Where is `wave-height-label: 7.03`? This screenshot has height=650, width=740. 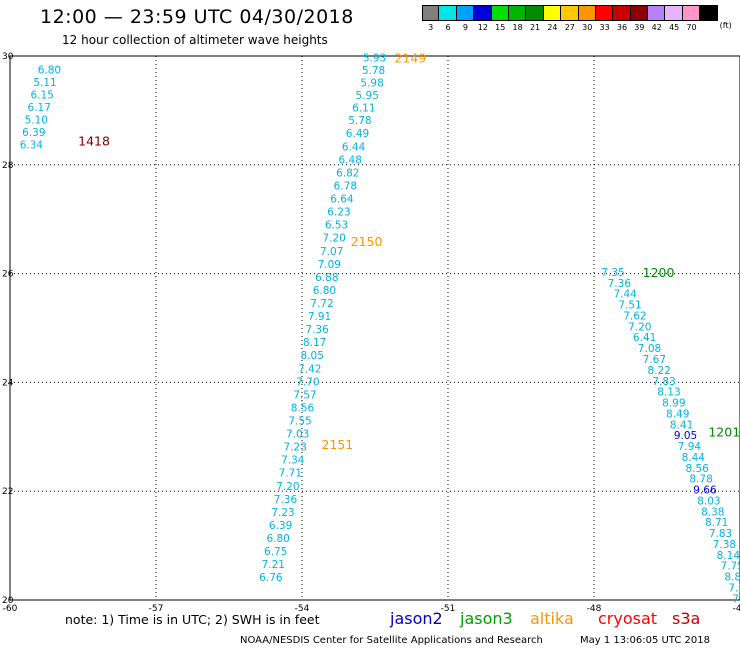 wave-height-label: 7.03 is located at coordinates (297, 435).